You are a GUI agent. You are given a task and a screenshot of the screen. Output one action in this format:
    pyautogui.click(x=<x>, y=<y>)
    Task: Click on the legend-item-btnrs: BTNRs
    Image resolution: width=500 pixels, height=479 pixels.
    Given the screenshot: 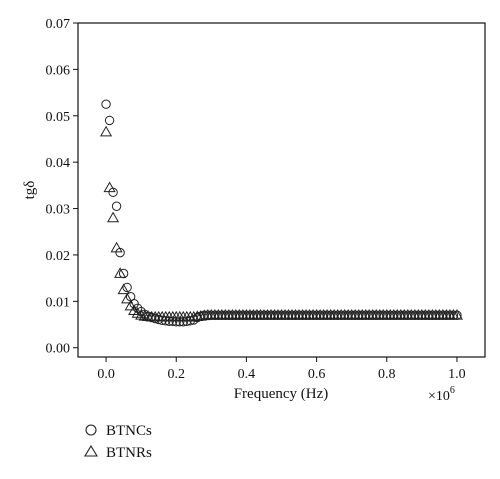 What is the action you would take?
    pyautogui.click(x=118, y=452)
    